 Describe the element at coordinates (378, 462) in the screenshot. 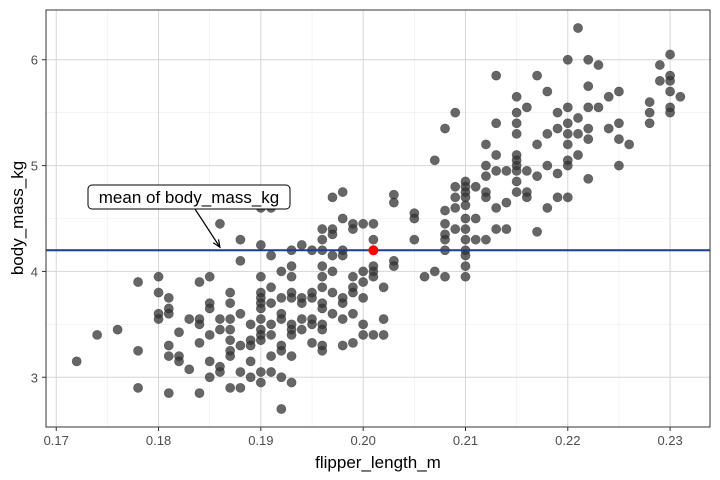

I see `x-axis-title: flipper_length_m` at that location.